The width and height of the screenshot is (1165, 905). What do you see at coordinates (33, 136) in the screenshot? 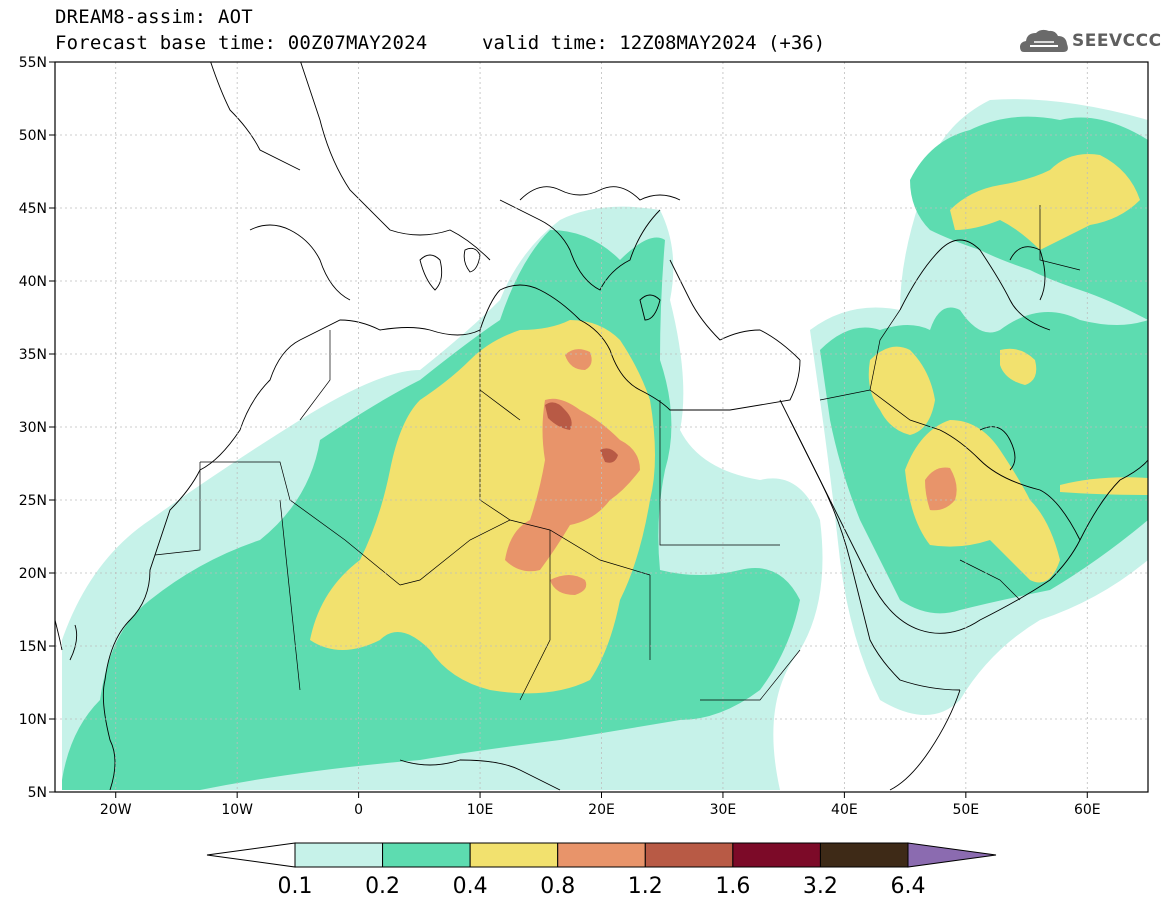
I see `lat-tick-label: 50N` at bounding box center [33, 136].